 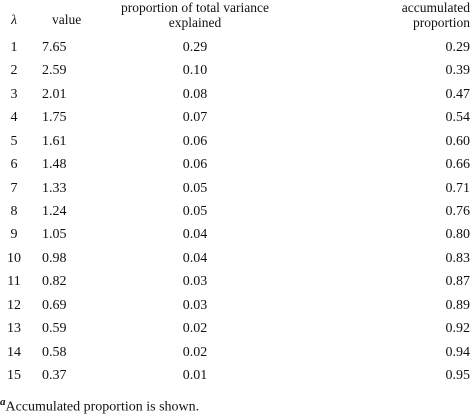 What do you see at coordinates (458, 329) in the screenshot?
I see `table-cell: 0.92` at bounding box center [458, 329].